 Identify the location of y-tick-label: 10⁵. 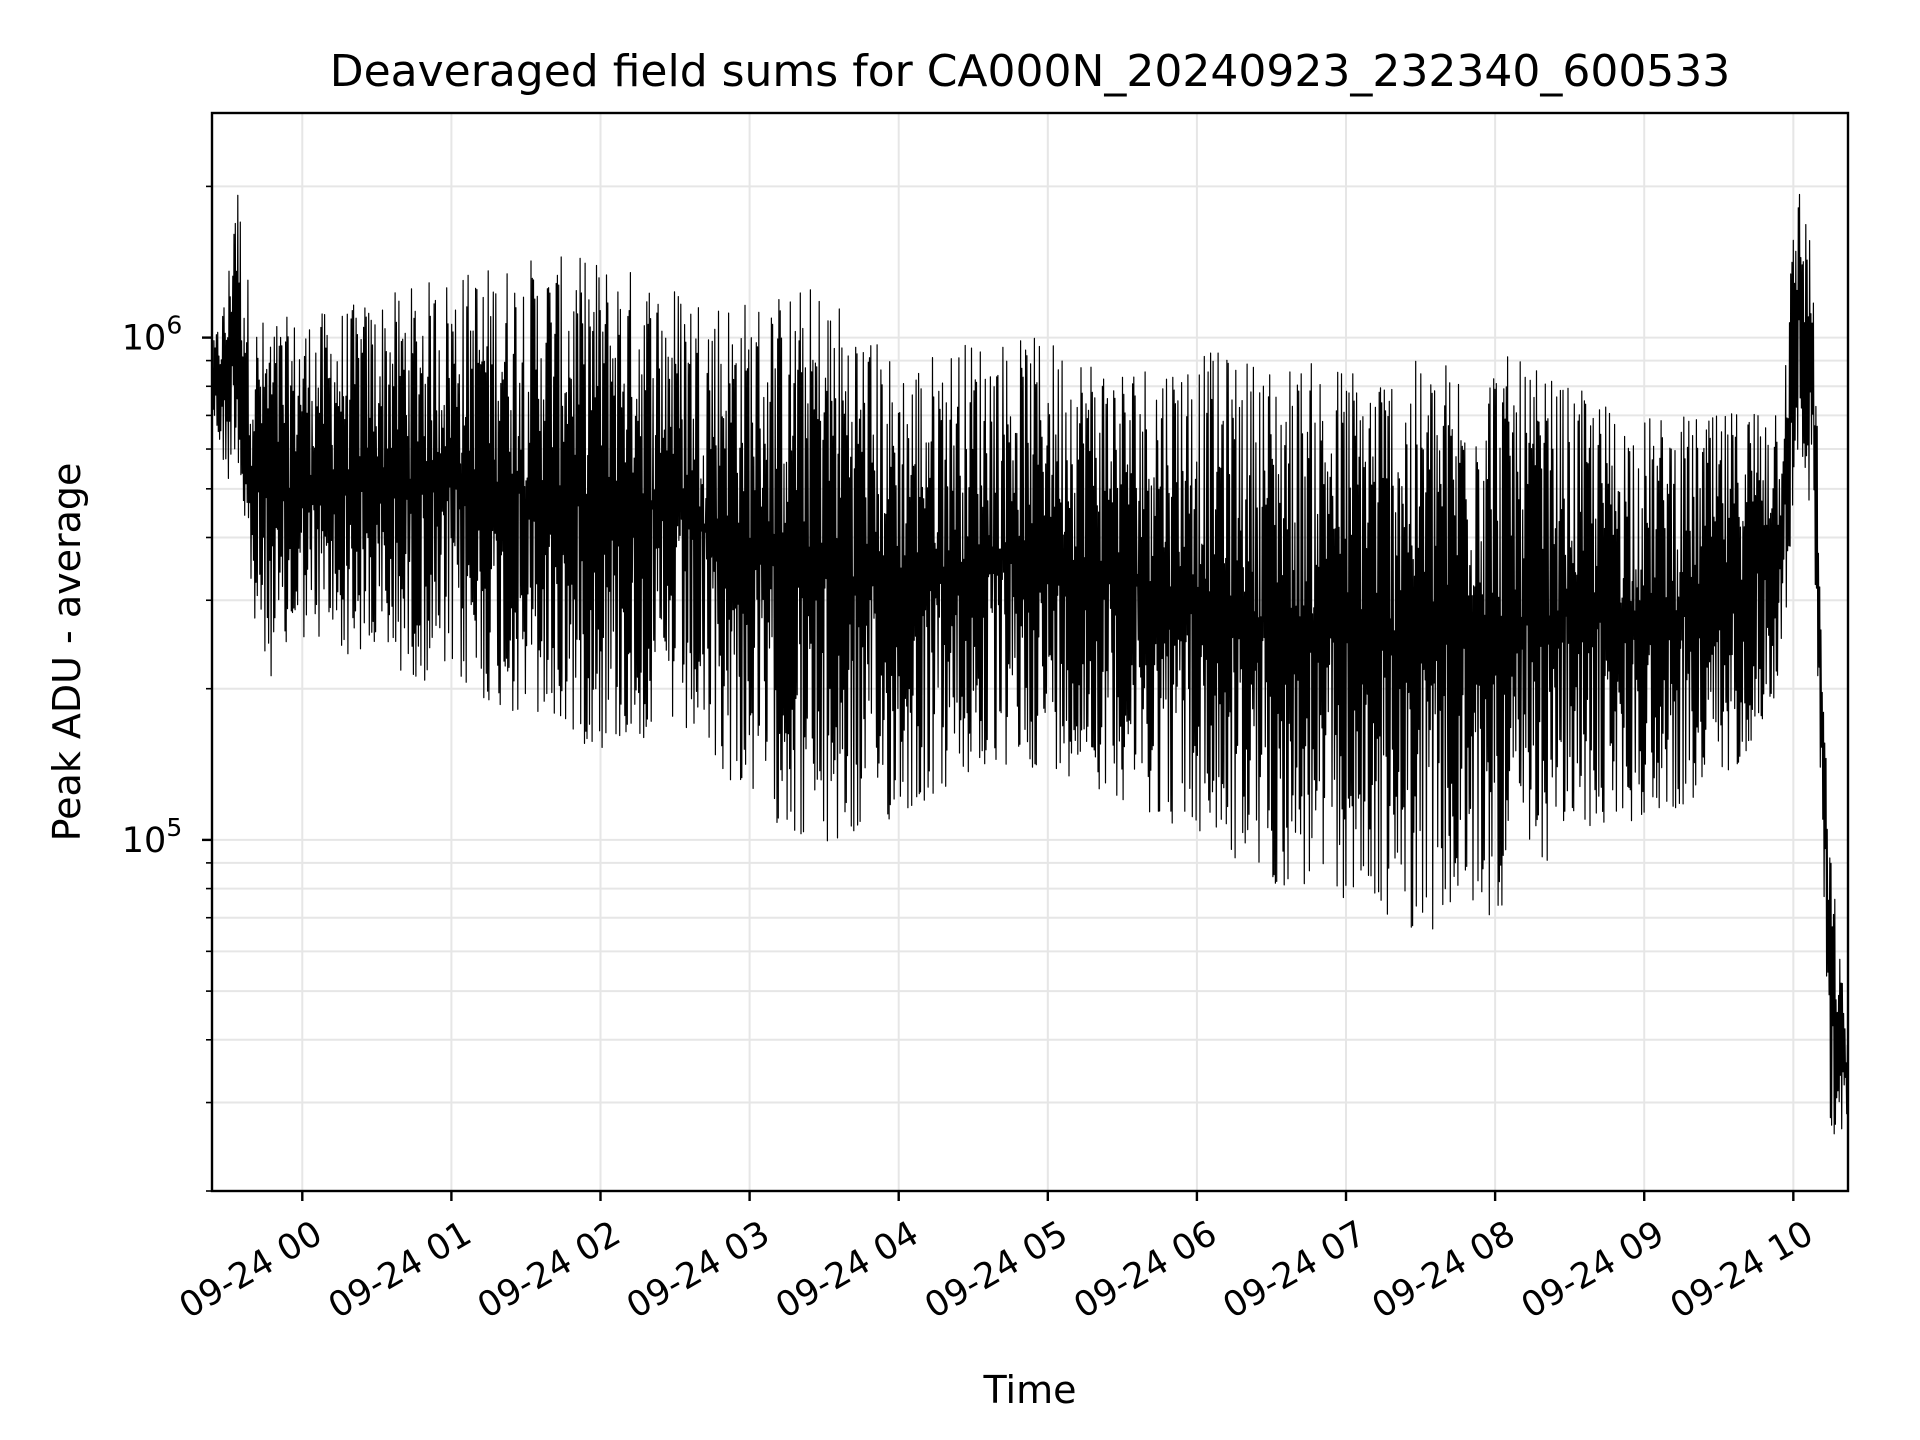
(152, 837).